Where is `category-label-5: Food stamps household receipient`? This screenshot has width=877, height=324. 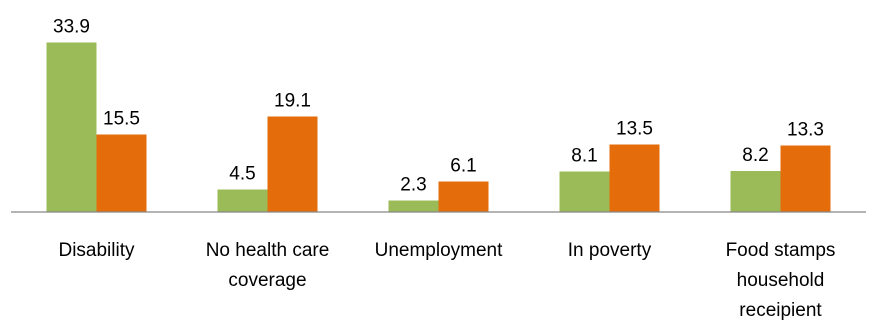 category-label-5: Food stamps household receipient is located at coordinates (781, 280).